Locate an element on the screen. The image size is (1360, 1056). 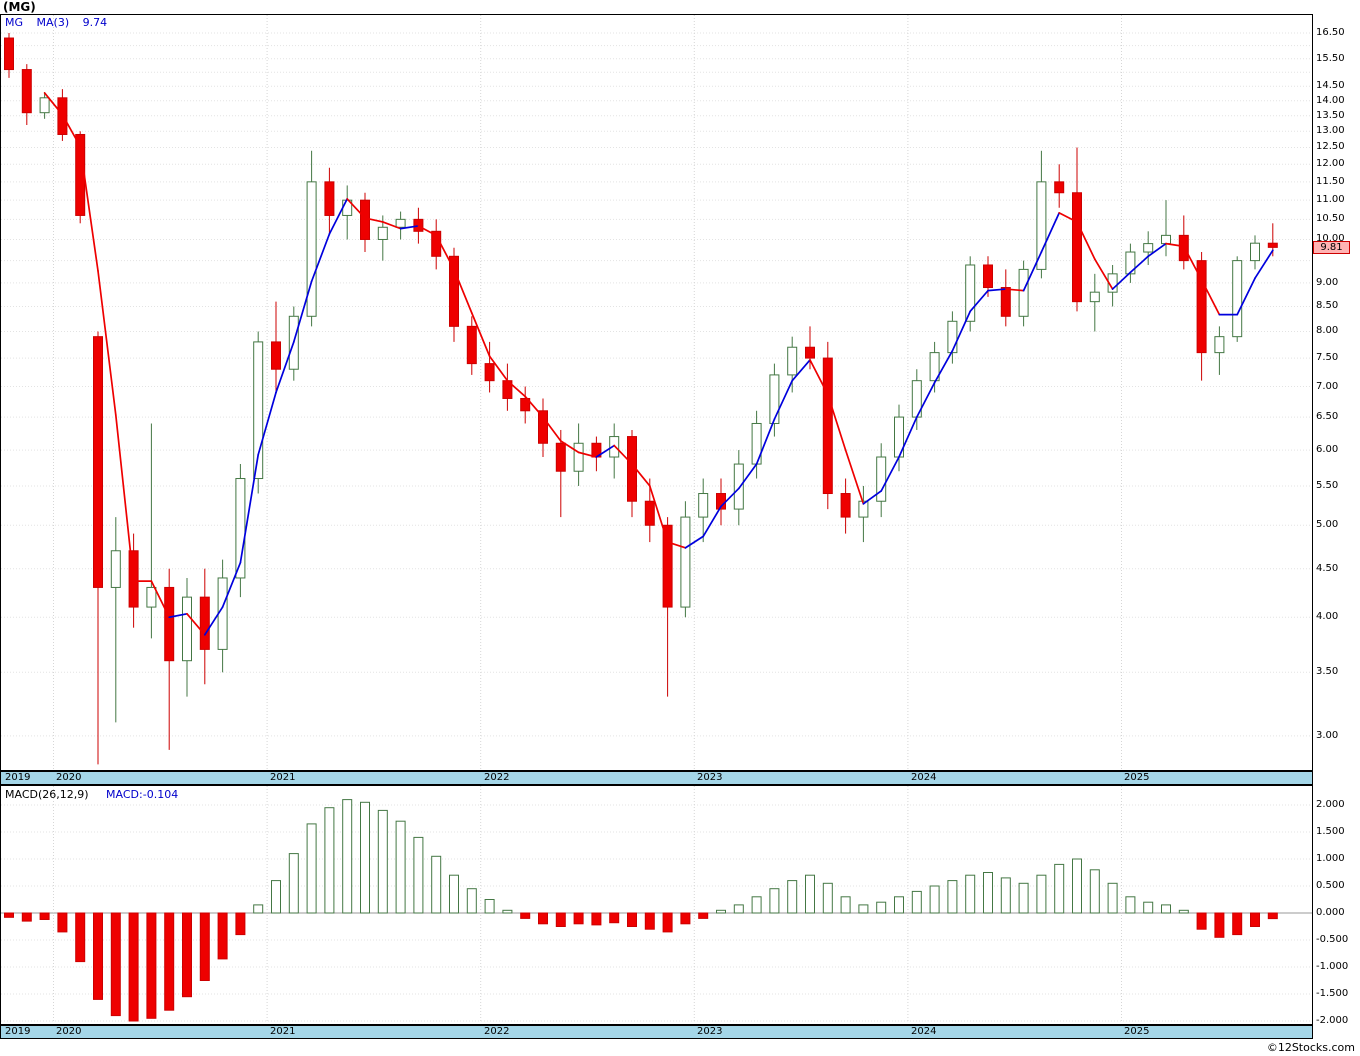
price-axis-label: 16.50 is located at coordinates (1330, 32).